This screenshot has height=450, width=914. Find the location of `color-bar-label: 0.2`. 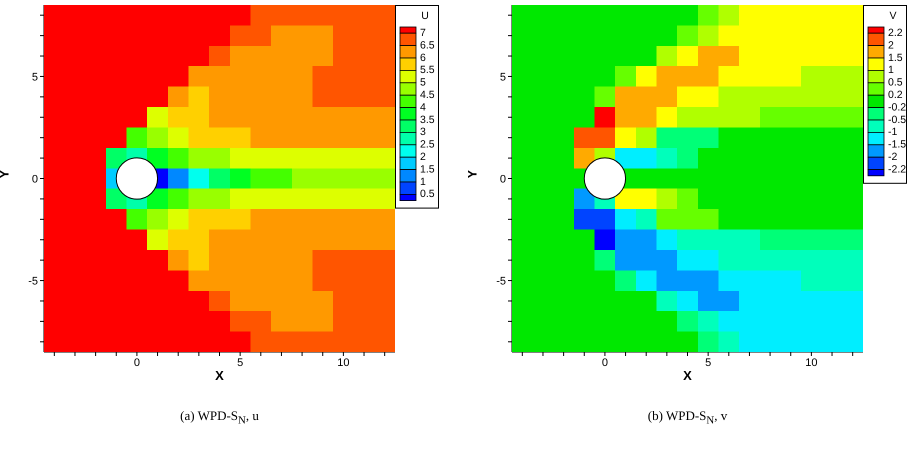

color-bar-label: 0.2 is located at coordinates (895, 94).